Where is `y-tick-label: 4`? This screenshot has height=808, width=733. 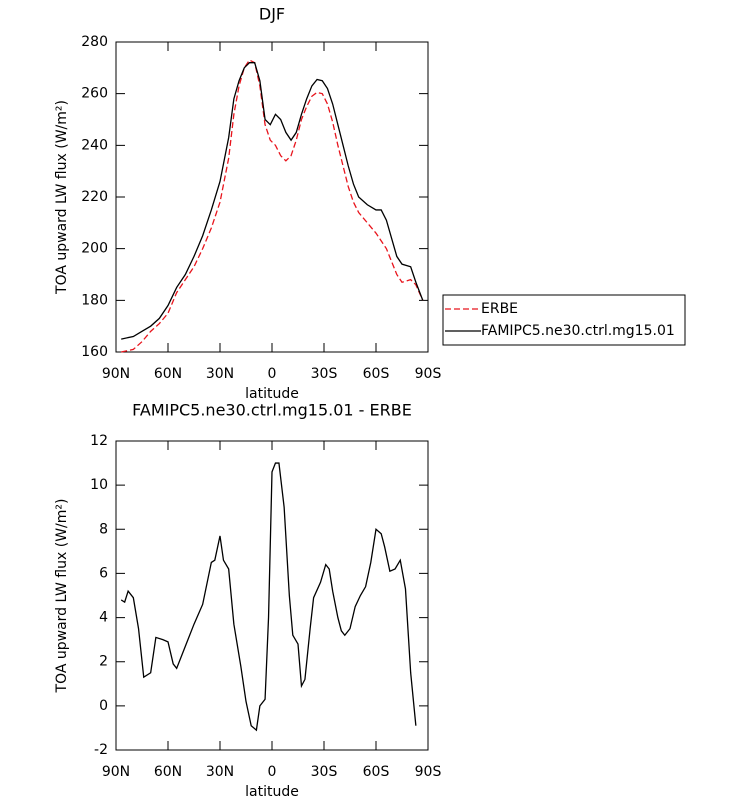
y-tick-label: 4 is located at coordinates (103, 618).